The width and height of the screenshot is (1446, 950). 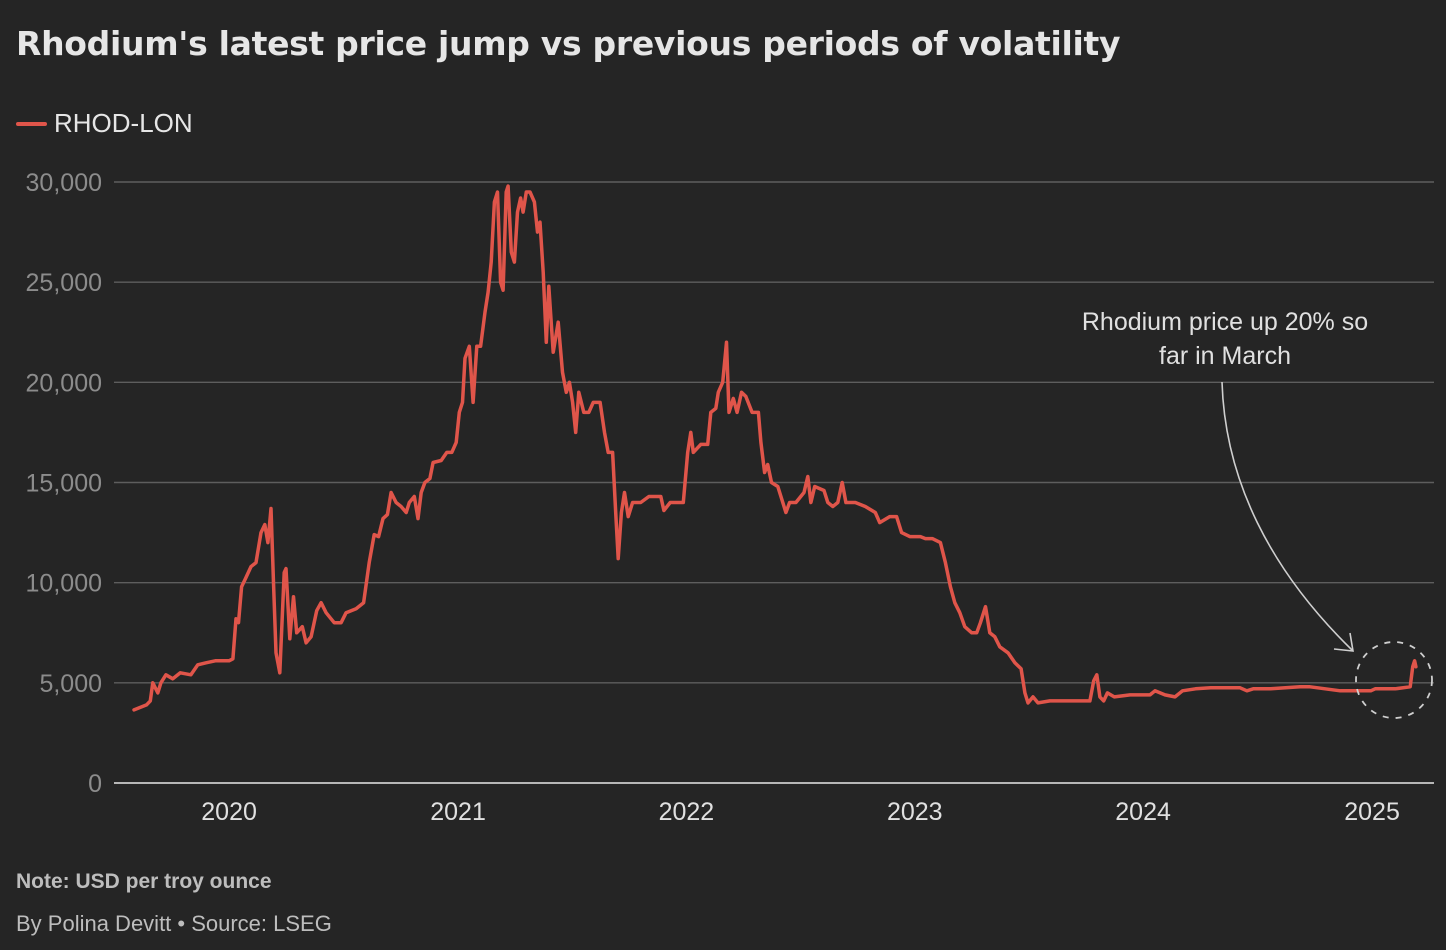 What do you see at coordinates (800, 812) in the screenshot?
I see `x-axis-ticks: 2020 2021 2022 2023 2024 2025` at bounding box center [800, 812].